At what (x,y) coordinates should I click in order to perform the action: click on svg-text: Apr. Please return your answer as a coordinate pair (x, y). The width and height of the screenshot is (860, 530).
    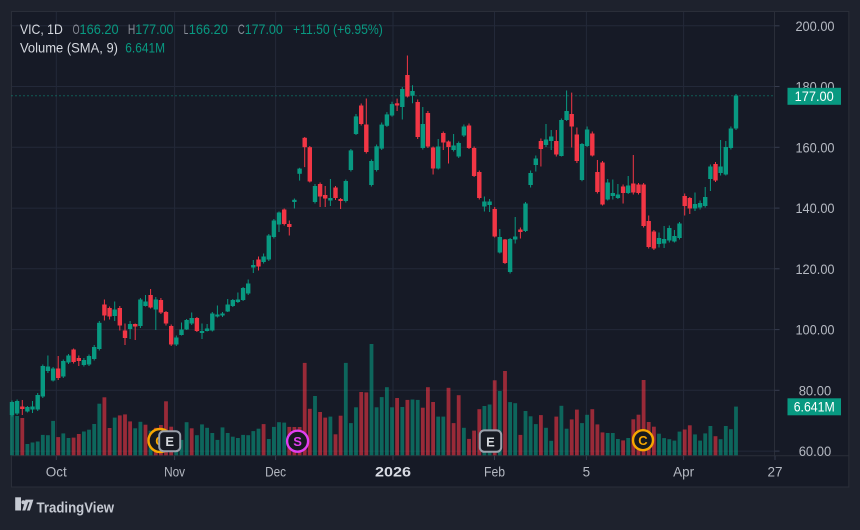
    Looking at the image, I should click on (683, 472).